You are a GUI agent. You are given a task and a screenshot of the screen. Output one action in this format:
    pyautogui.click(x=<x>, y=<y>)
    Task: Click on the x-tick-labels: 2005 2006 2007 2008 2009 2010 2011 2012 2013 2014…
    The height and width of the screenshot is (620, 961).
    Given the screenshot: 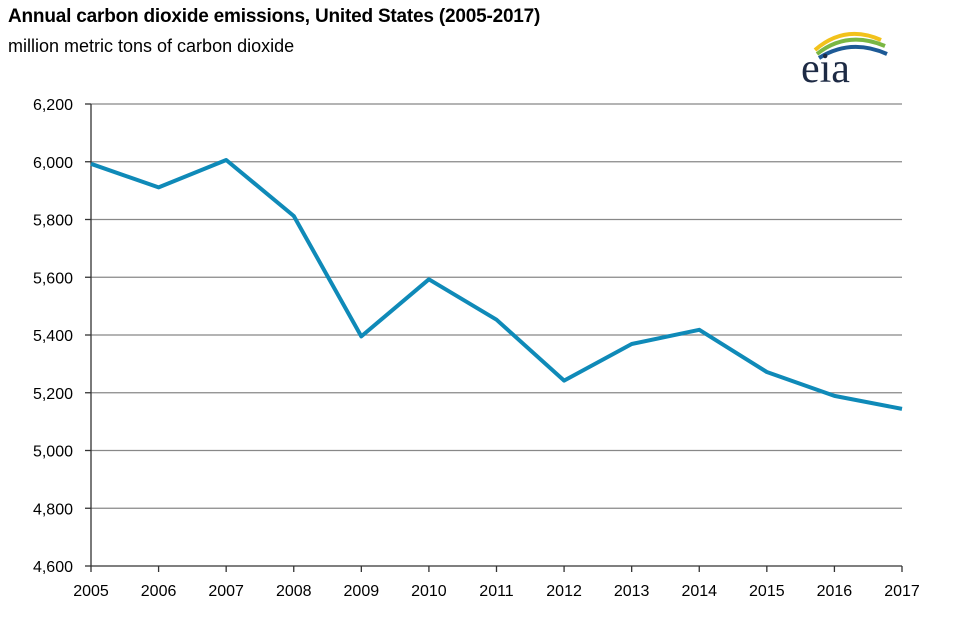 What is the action you would take?
    pyautogui.click(x=496, y=591)
    